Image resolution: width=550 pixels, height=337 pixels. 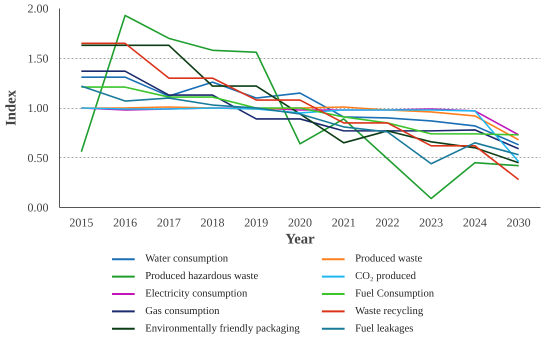 What do you see at coordinates (187, 259) in the screenshot?
I see `legend-label: Water consumption` at bounding box center [187, 259].